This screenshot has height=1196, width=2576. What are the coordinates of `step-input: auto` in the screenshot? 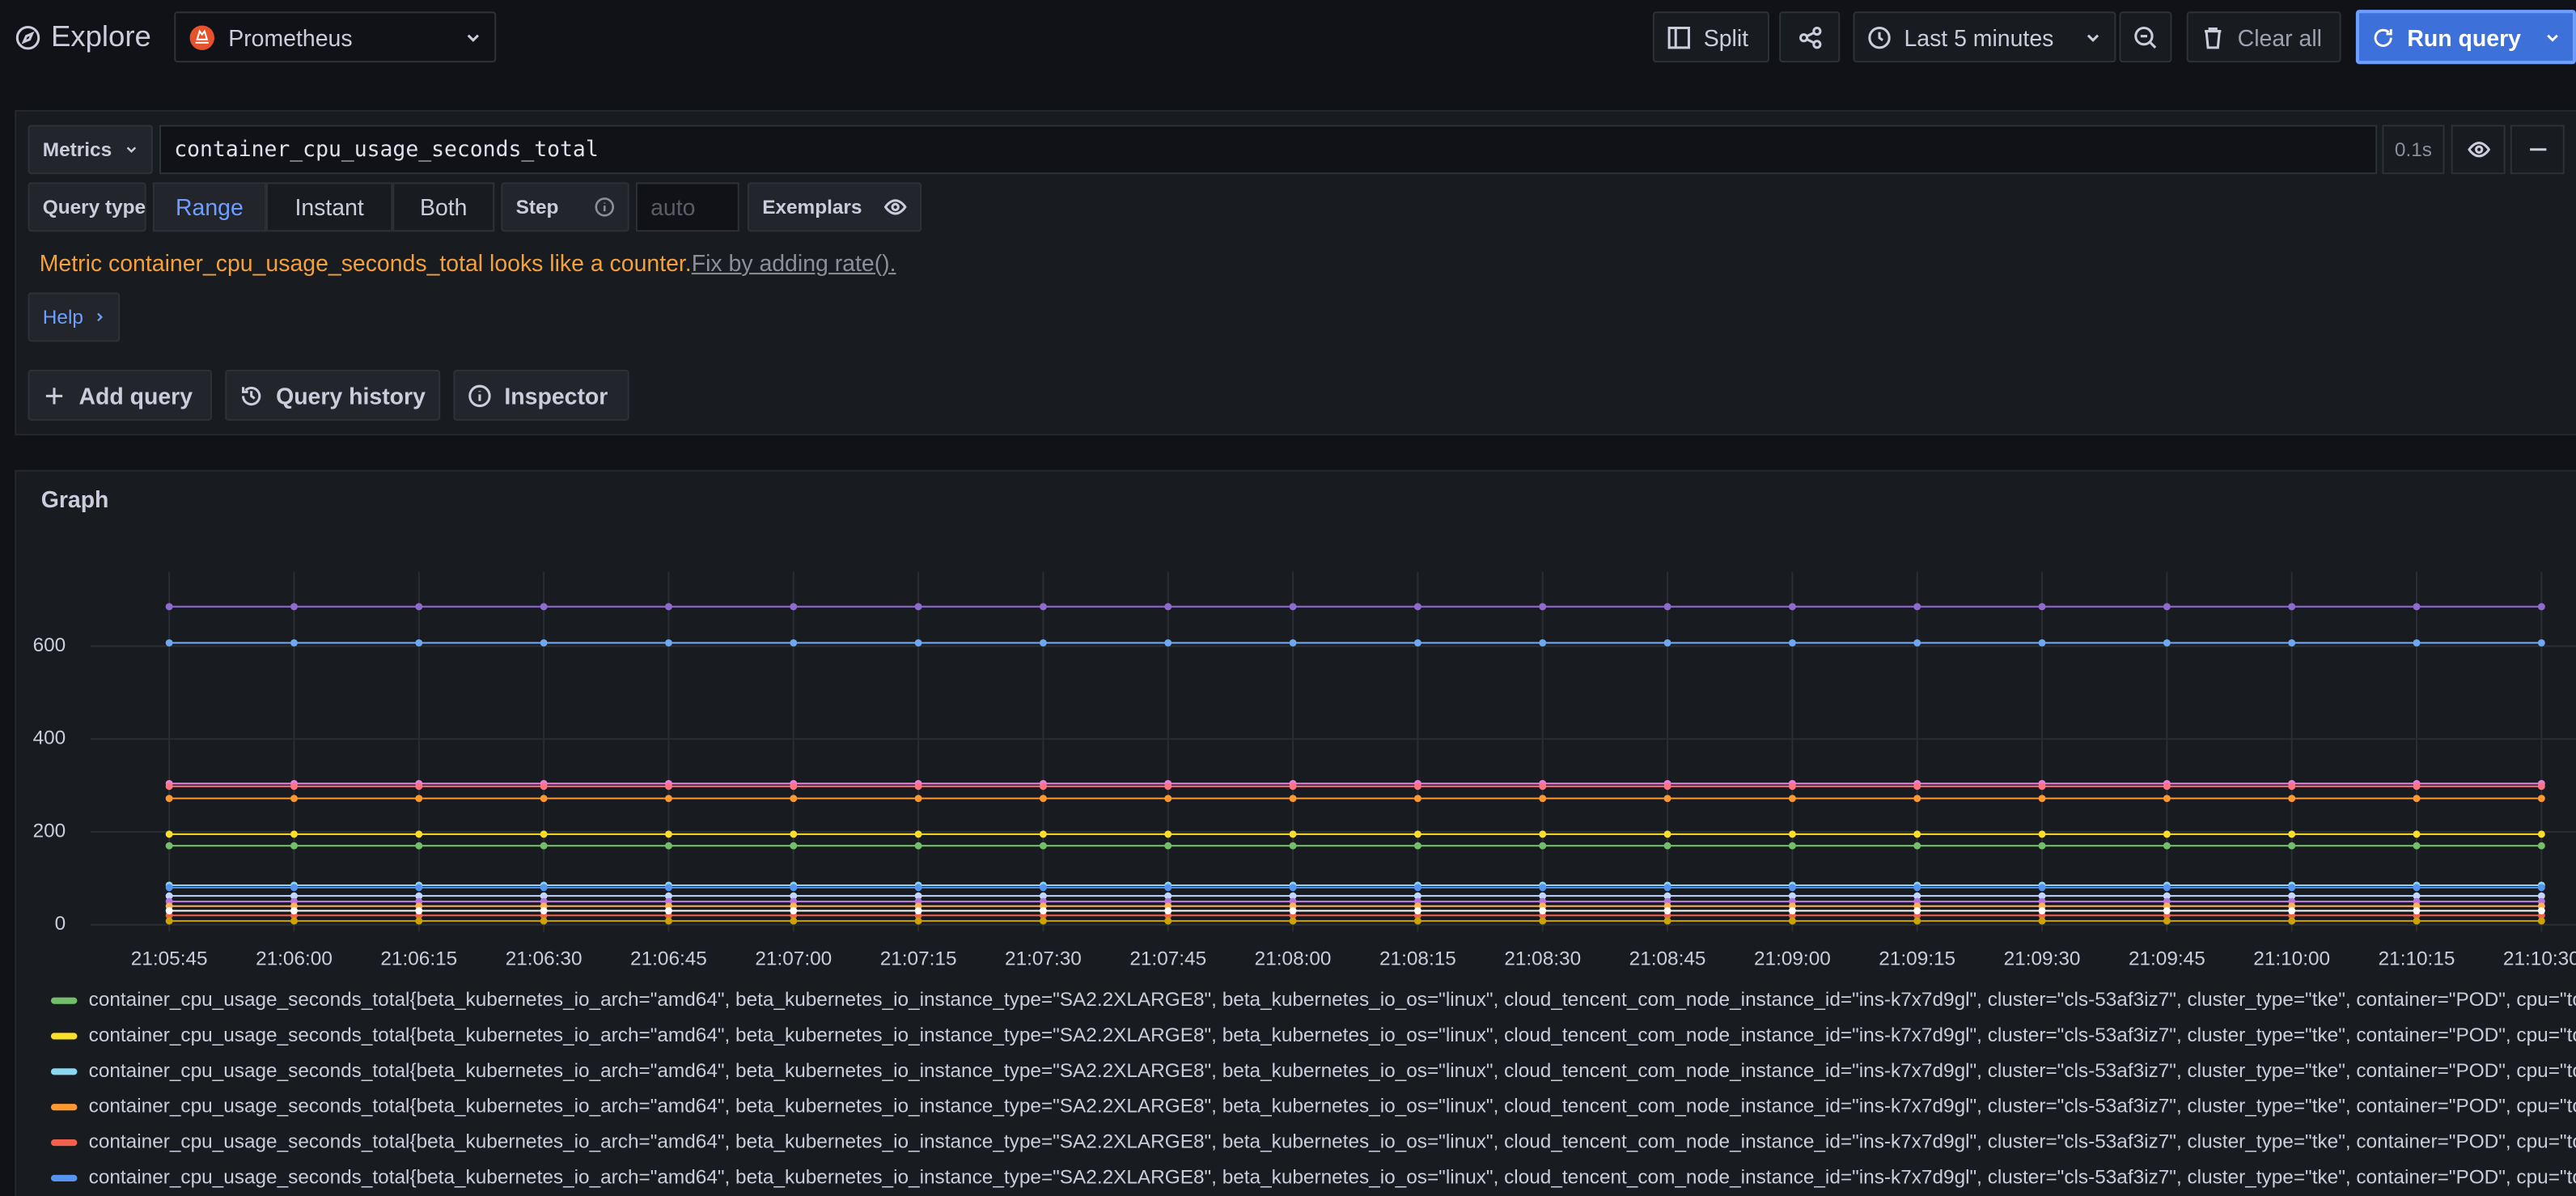 It's located at (687, 207).